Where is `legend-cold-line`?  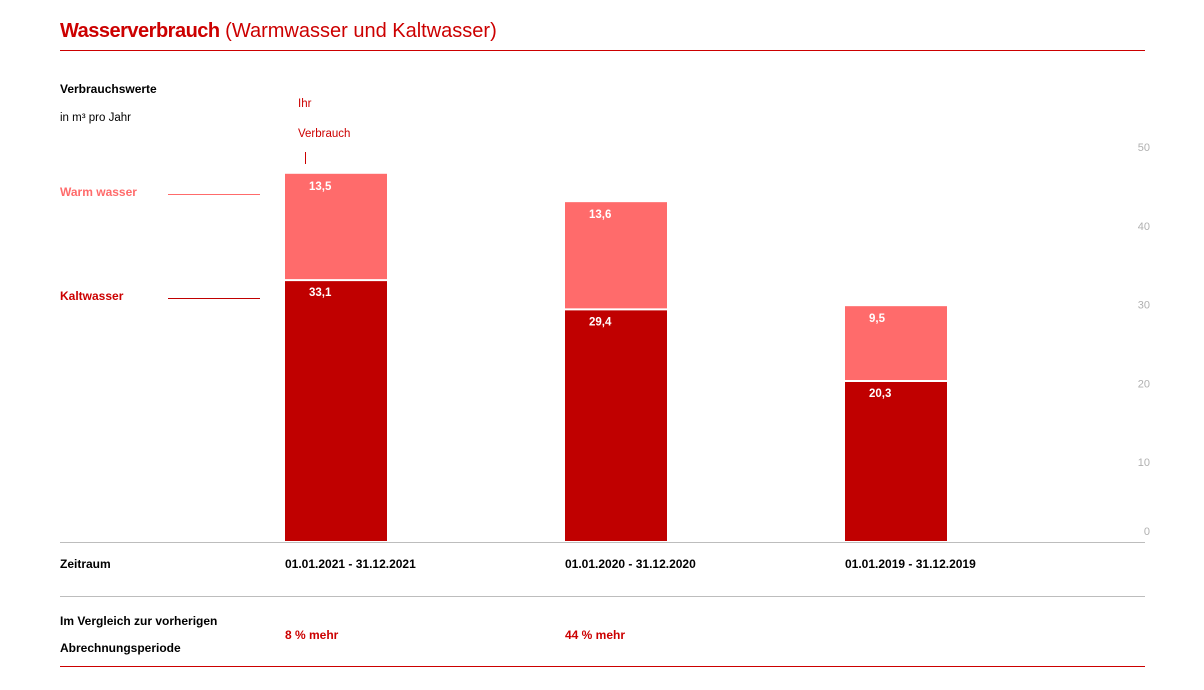
legend-cold-line is located at coordinates (214, 298).